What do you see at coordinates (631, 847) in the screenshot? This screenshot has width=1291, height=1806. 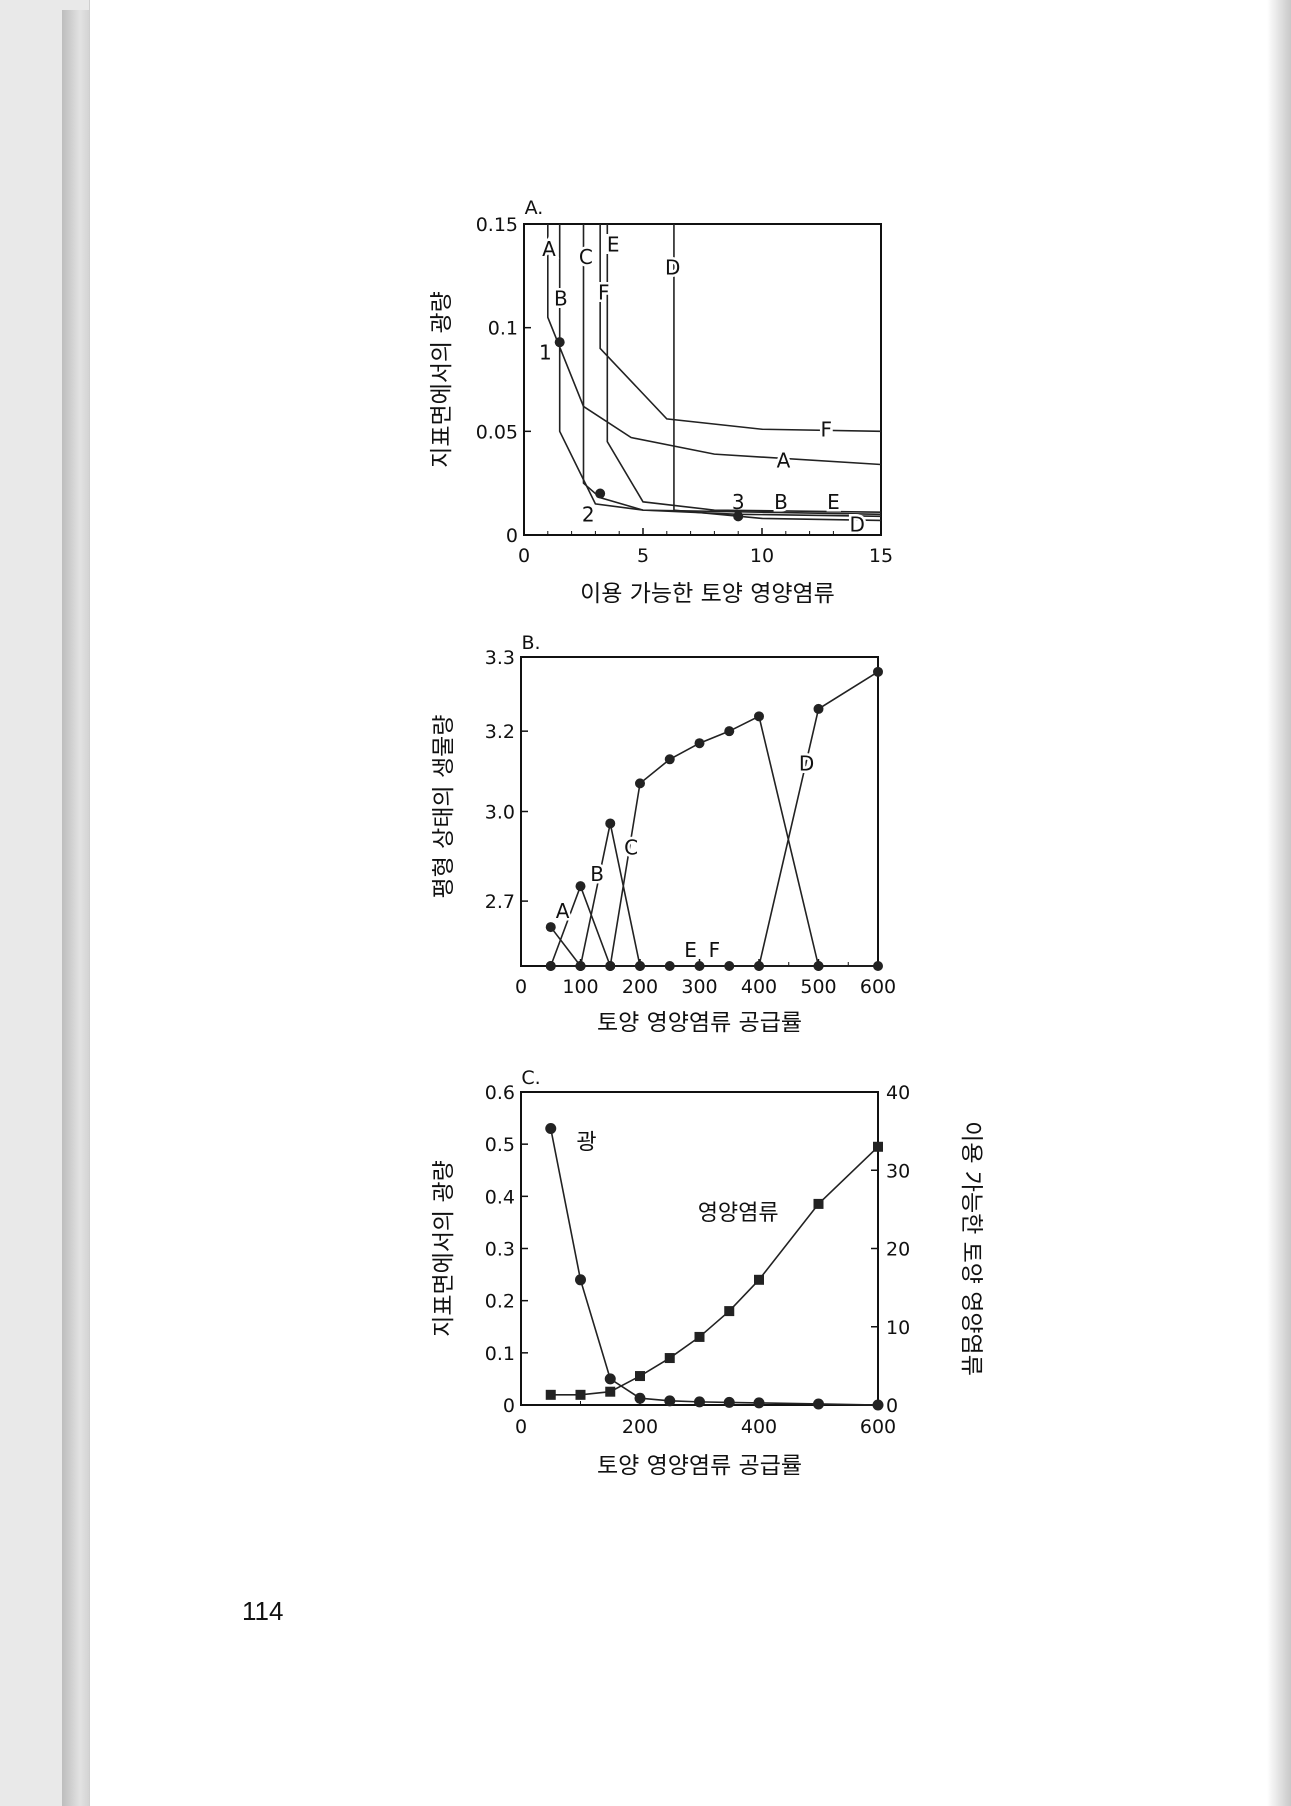 I see `curve-label: C` at bounding box center [631, 847].